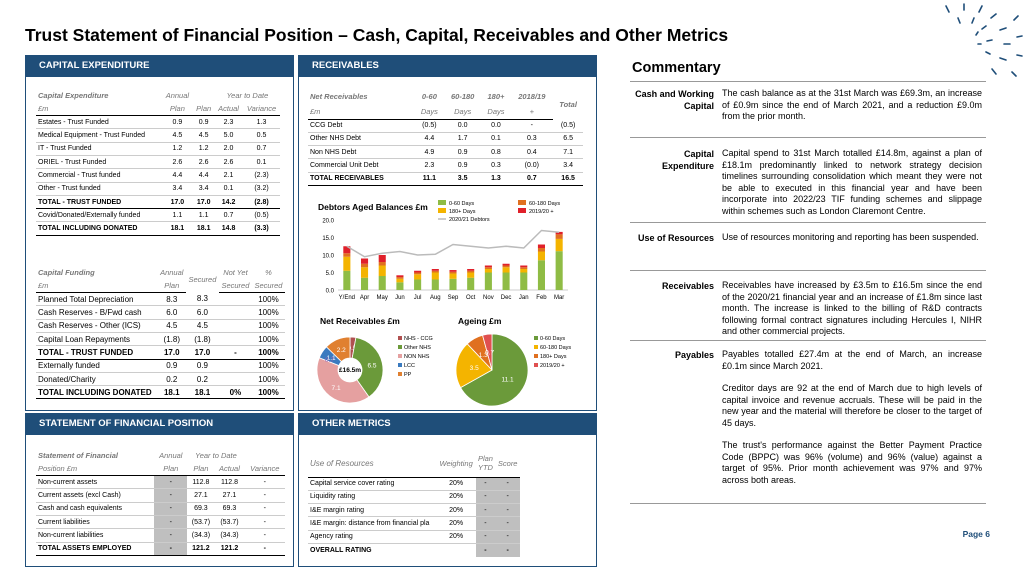  I want to click on center-label: £16.5m, so click(350, 370).